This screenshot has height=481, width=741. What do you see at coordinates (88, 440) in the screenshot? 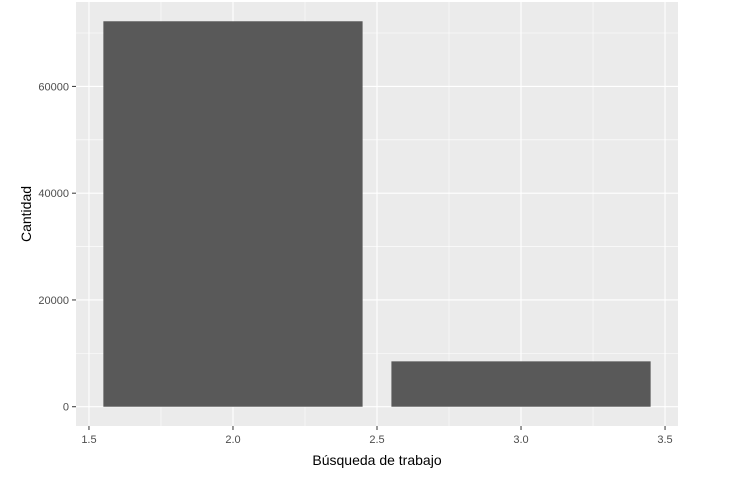
I see `x-tick-label: 1.5` at bounding box center [88, 440].